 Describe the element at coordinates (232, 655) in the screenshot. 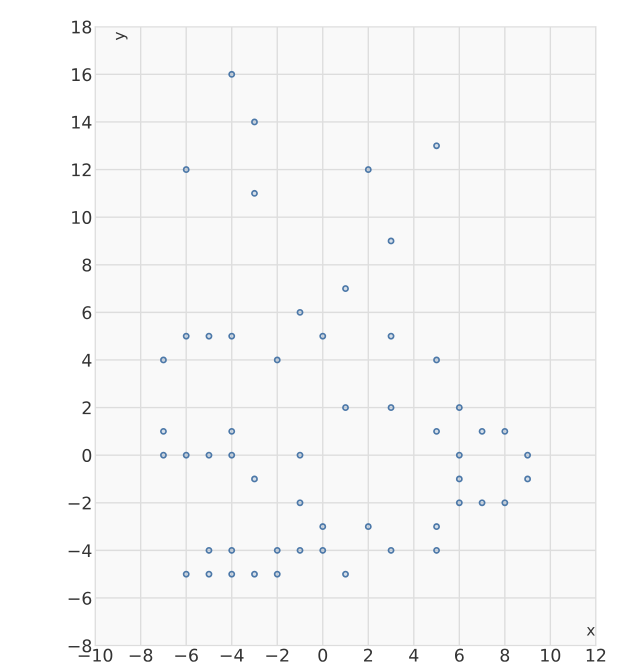

I see `x-tick-label: −4` at that location.